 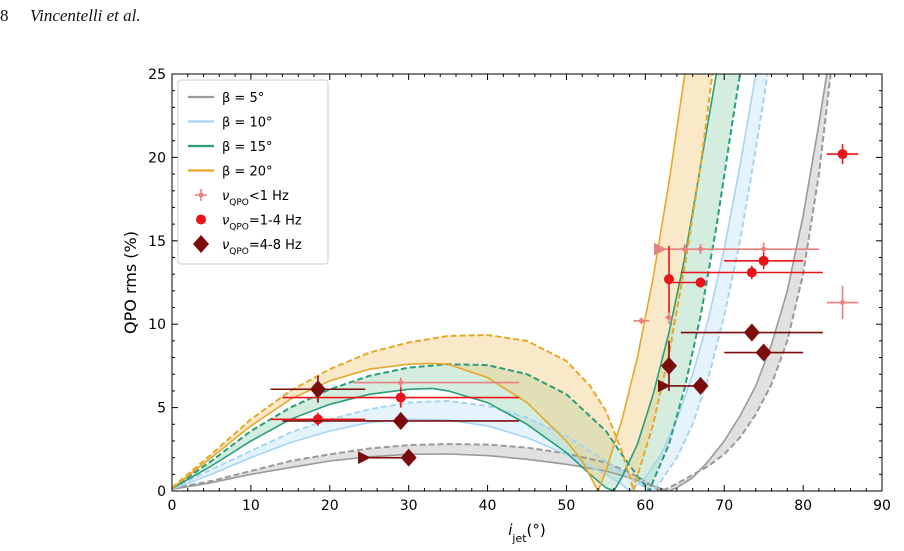 I want to click on x-tick-label: 40, so click(x=488, y=506).